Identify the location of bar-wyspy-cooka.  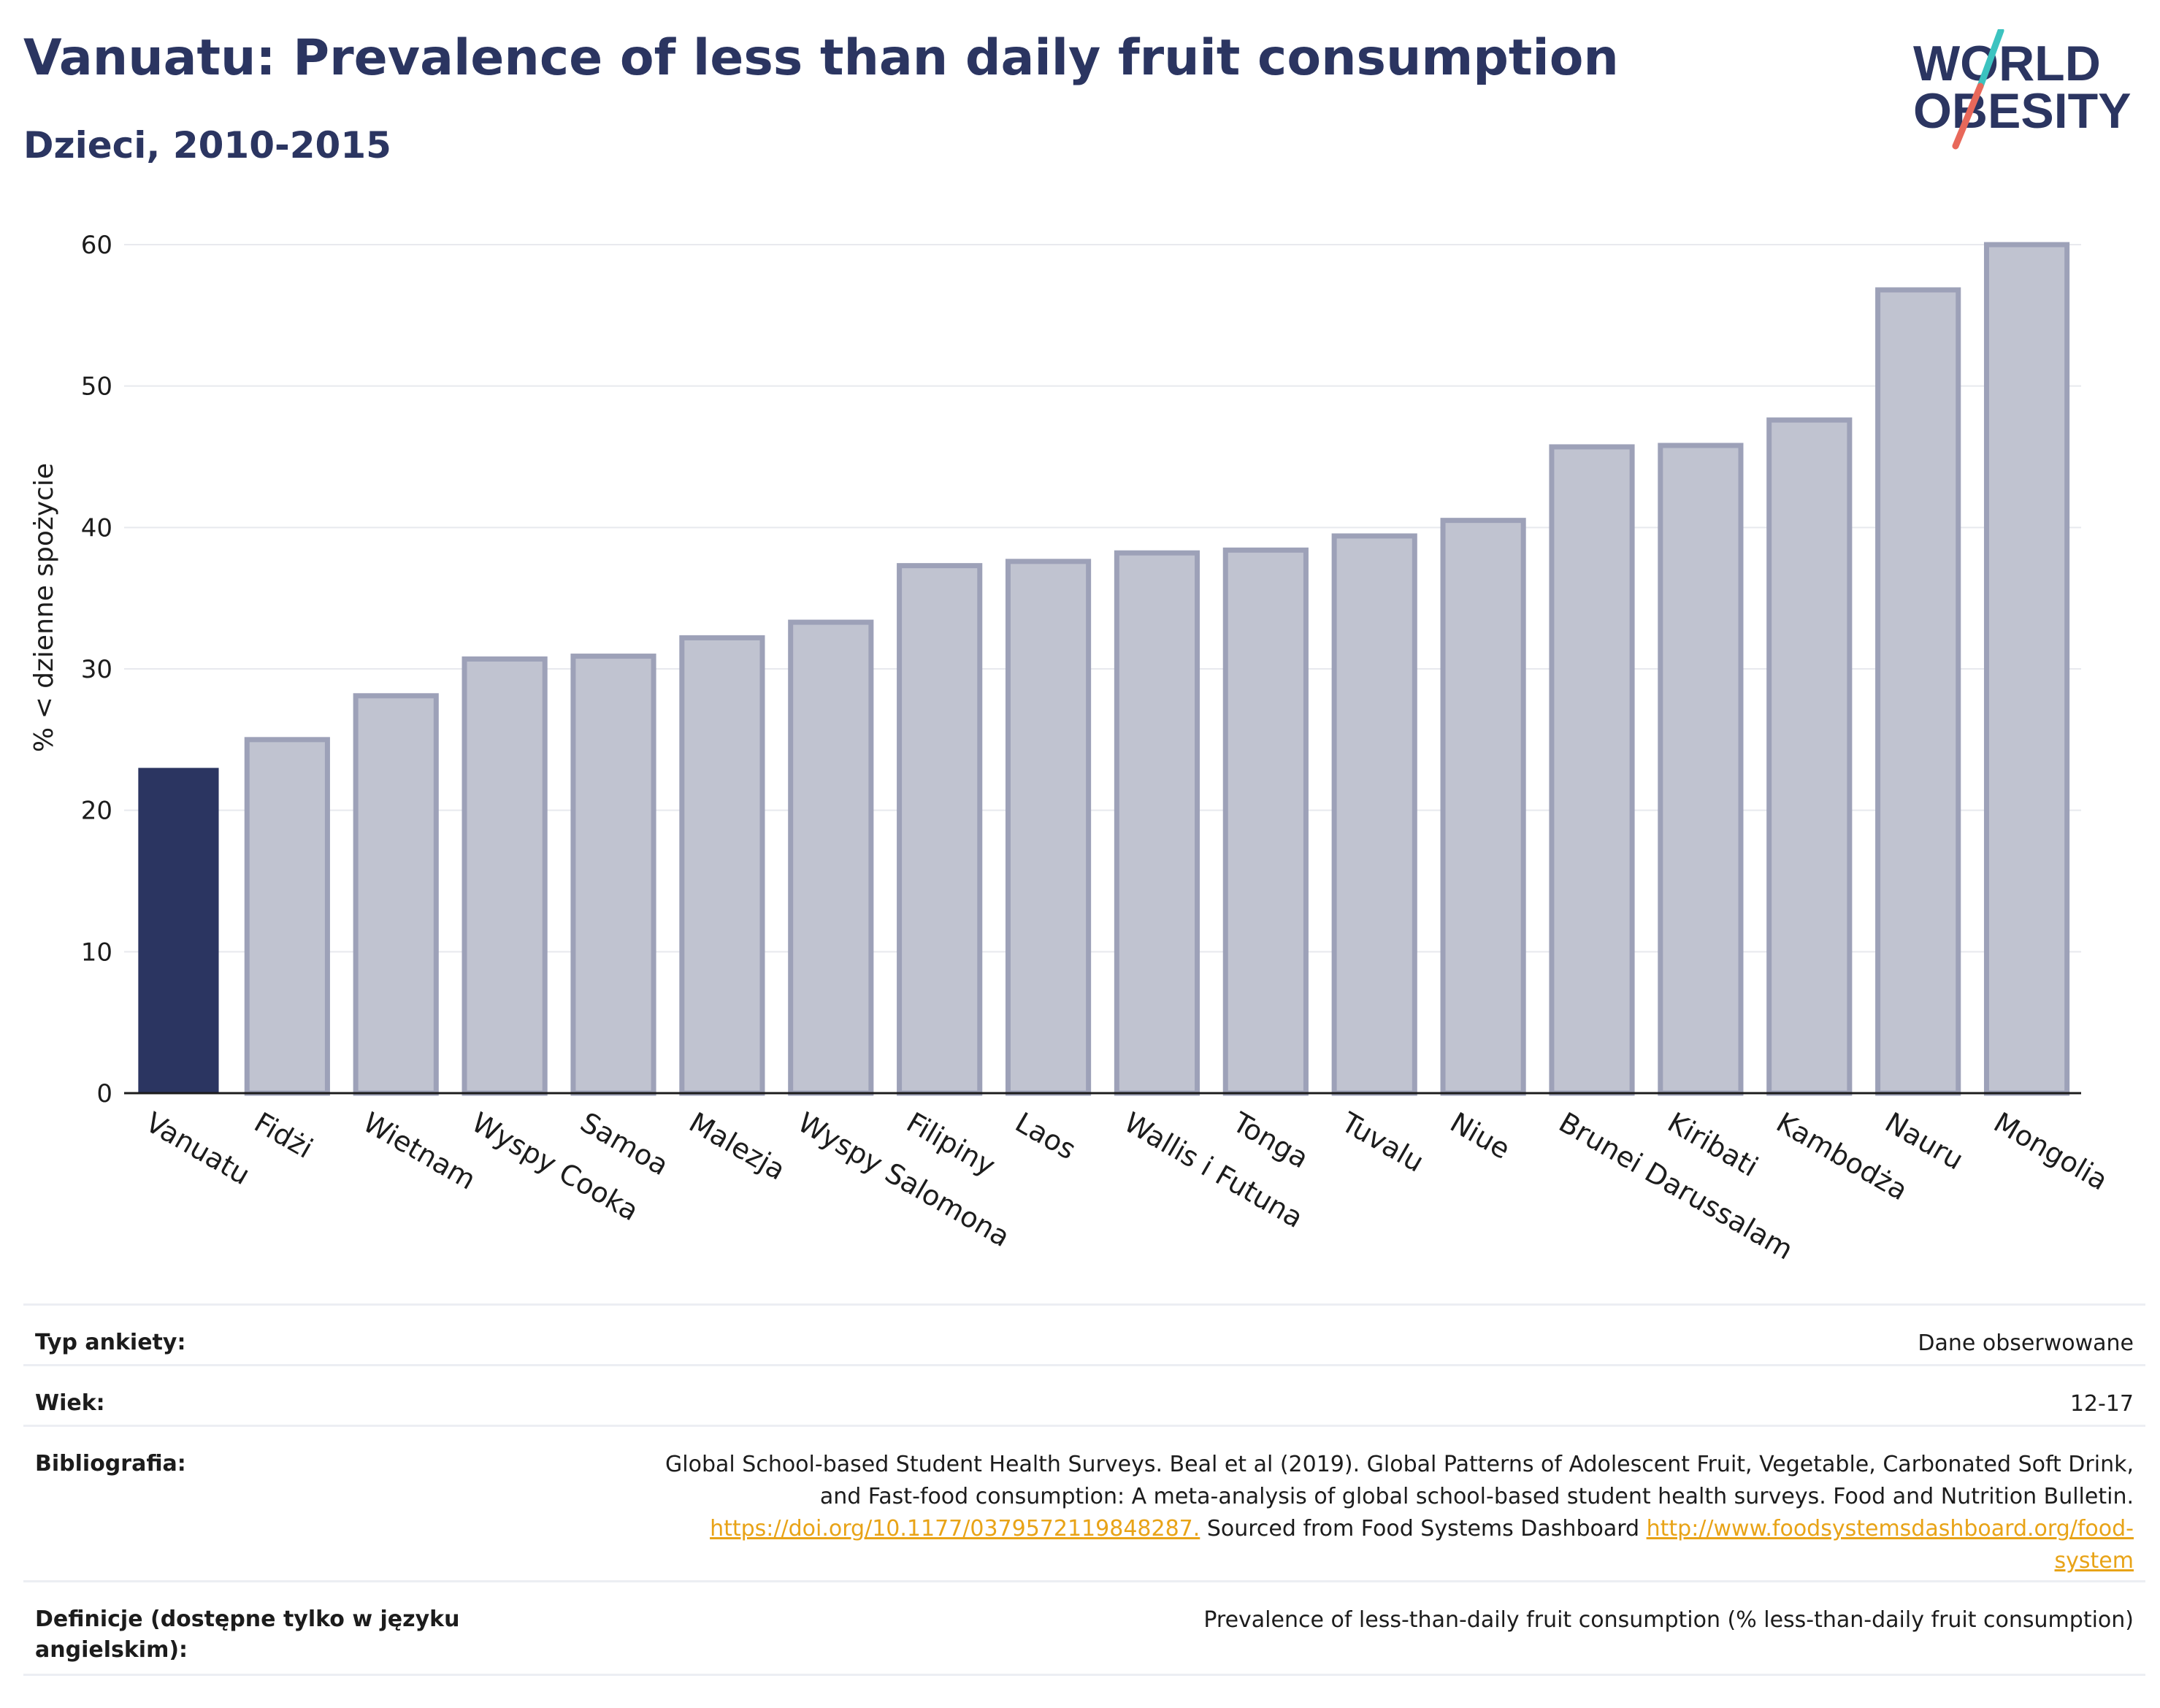
(505, 876).